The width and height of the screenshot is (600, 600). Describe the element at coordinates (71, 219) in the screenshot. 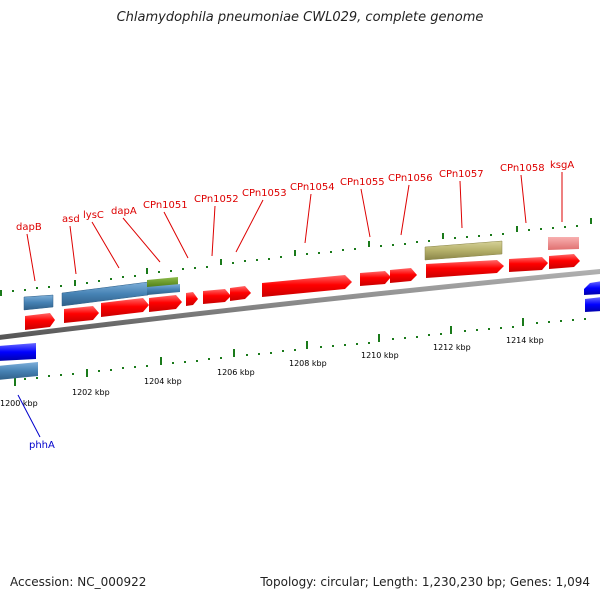

I see `gene-label-asd: asd` at that location.